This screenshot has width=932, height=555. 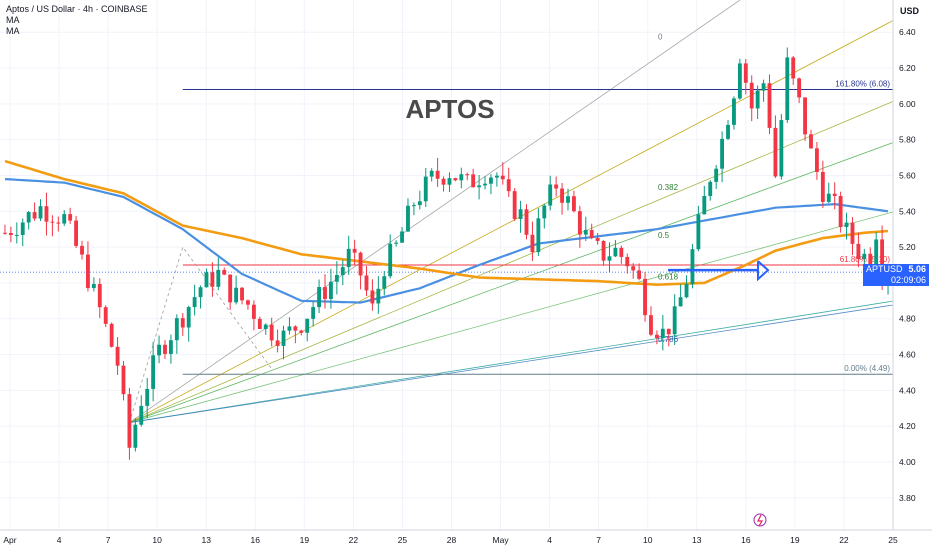 What do you see at coordinates (867, 368) in the screenshot?
I see `fib-level-label: 0.00% (4.49)` at bounding box center [867, 368].